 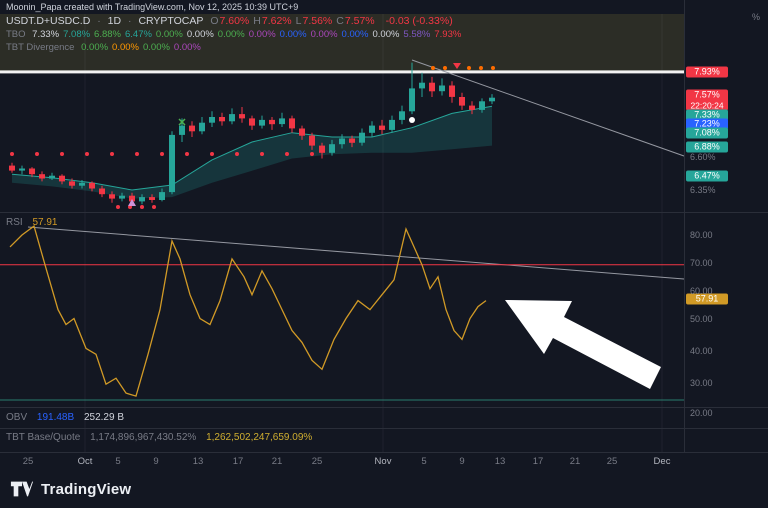 I want to click on price-badge: 6.88%, so click(x=707, y=147).